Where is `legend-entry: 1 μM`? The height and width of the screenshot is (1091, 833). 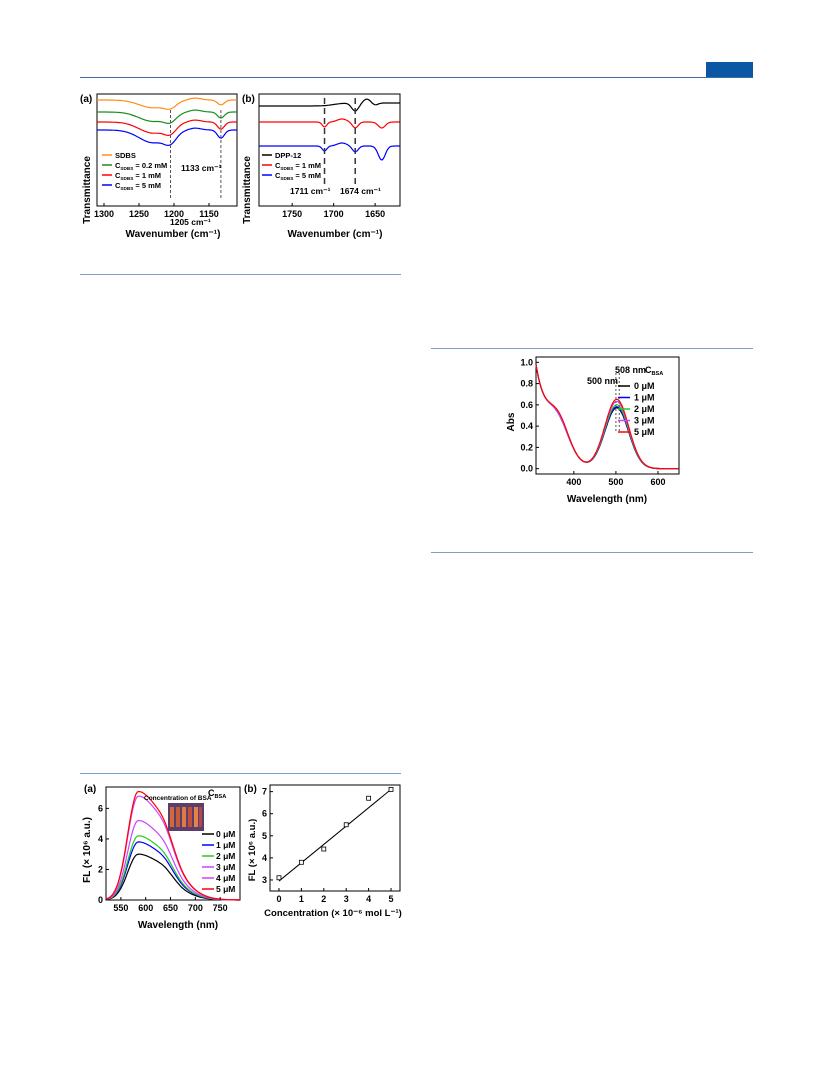
legend-entry: 1 μM is located at coordinates (225, 845).